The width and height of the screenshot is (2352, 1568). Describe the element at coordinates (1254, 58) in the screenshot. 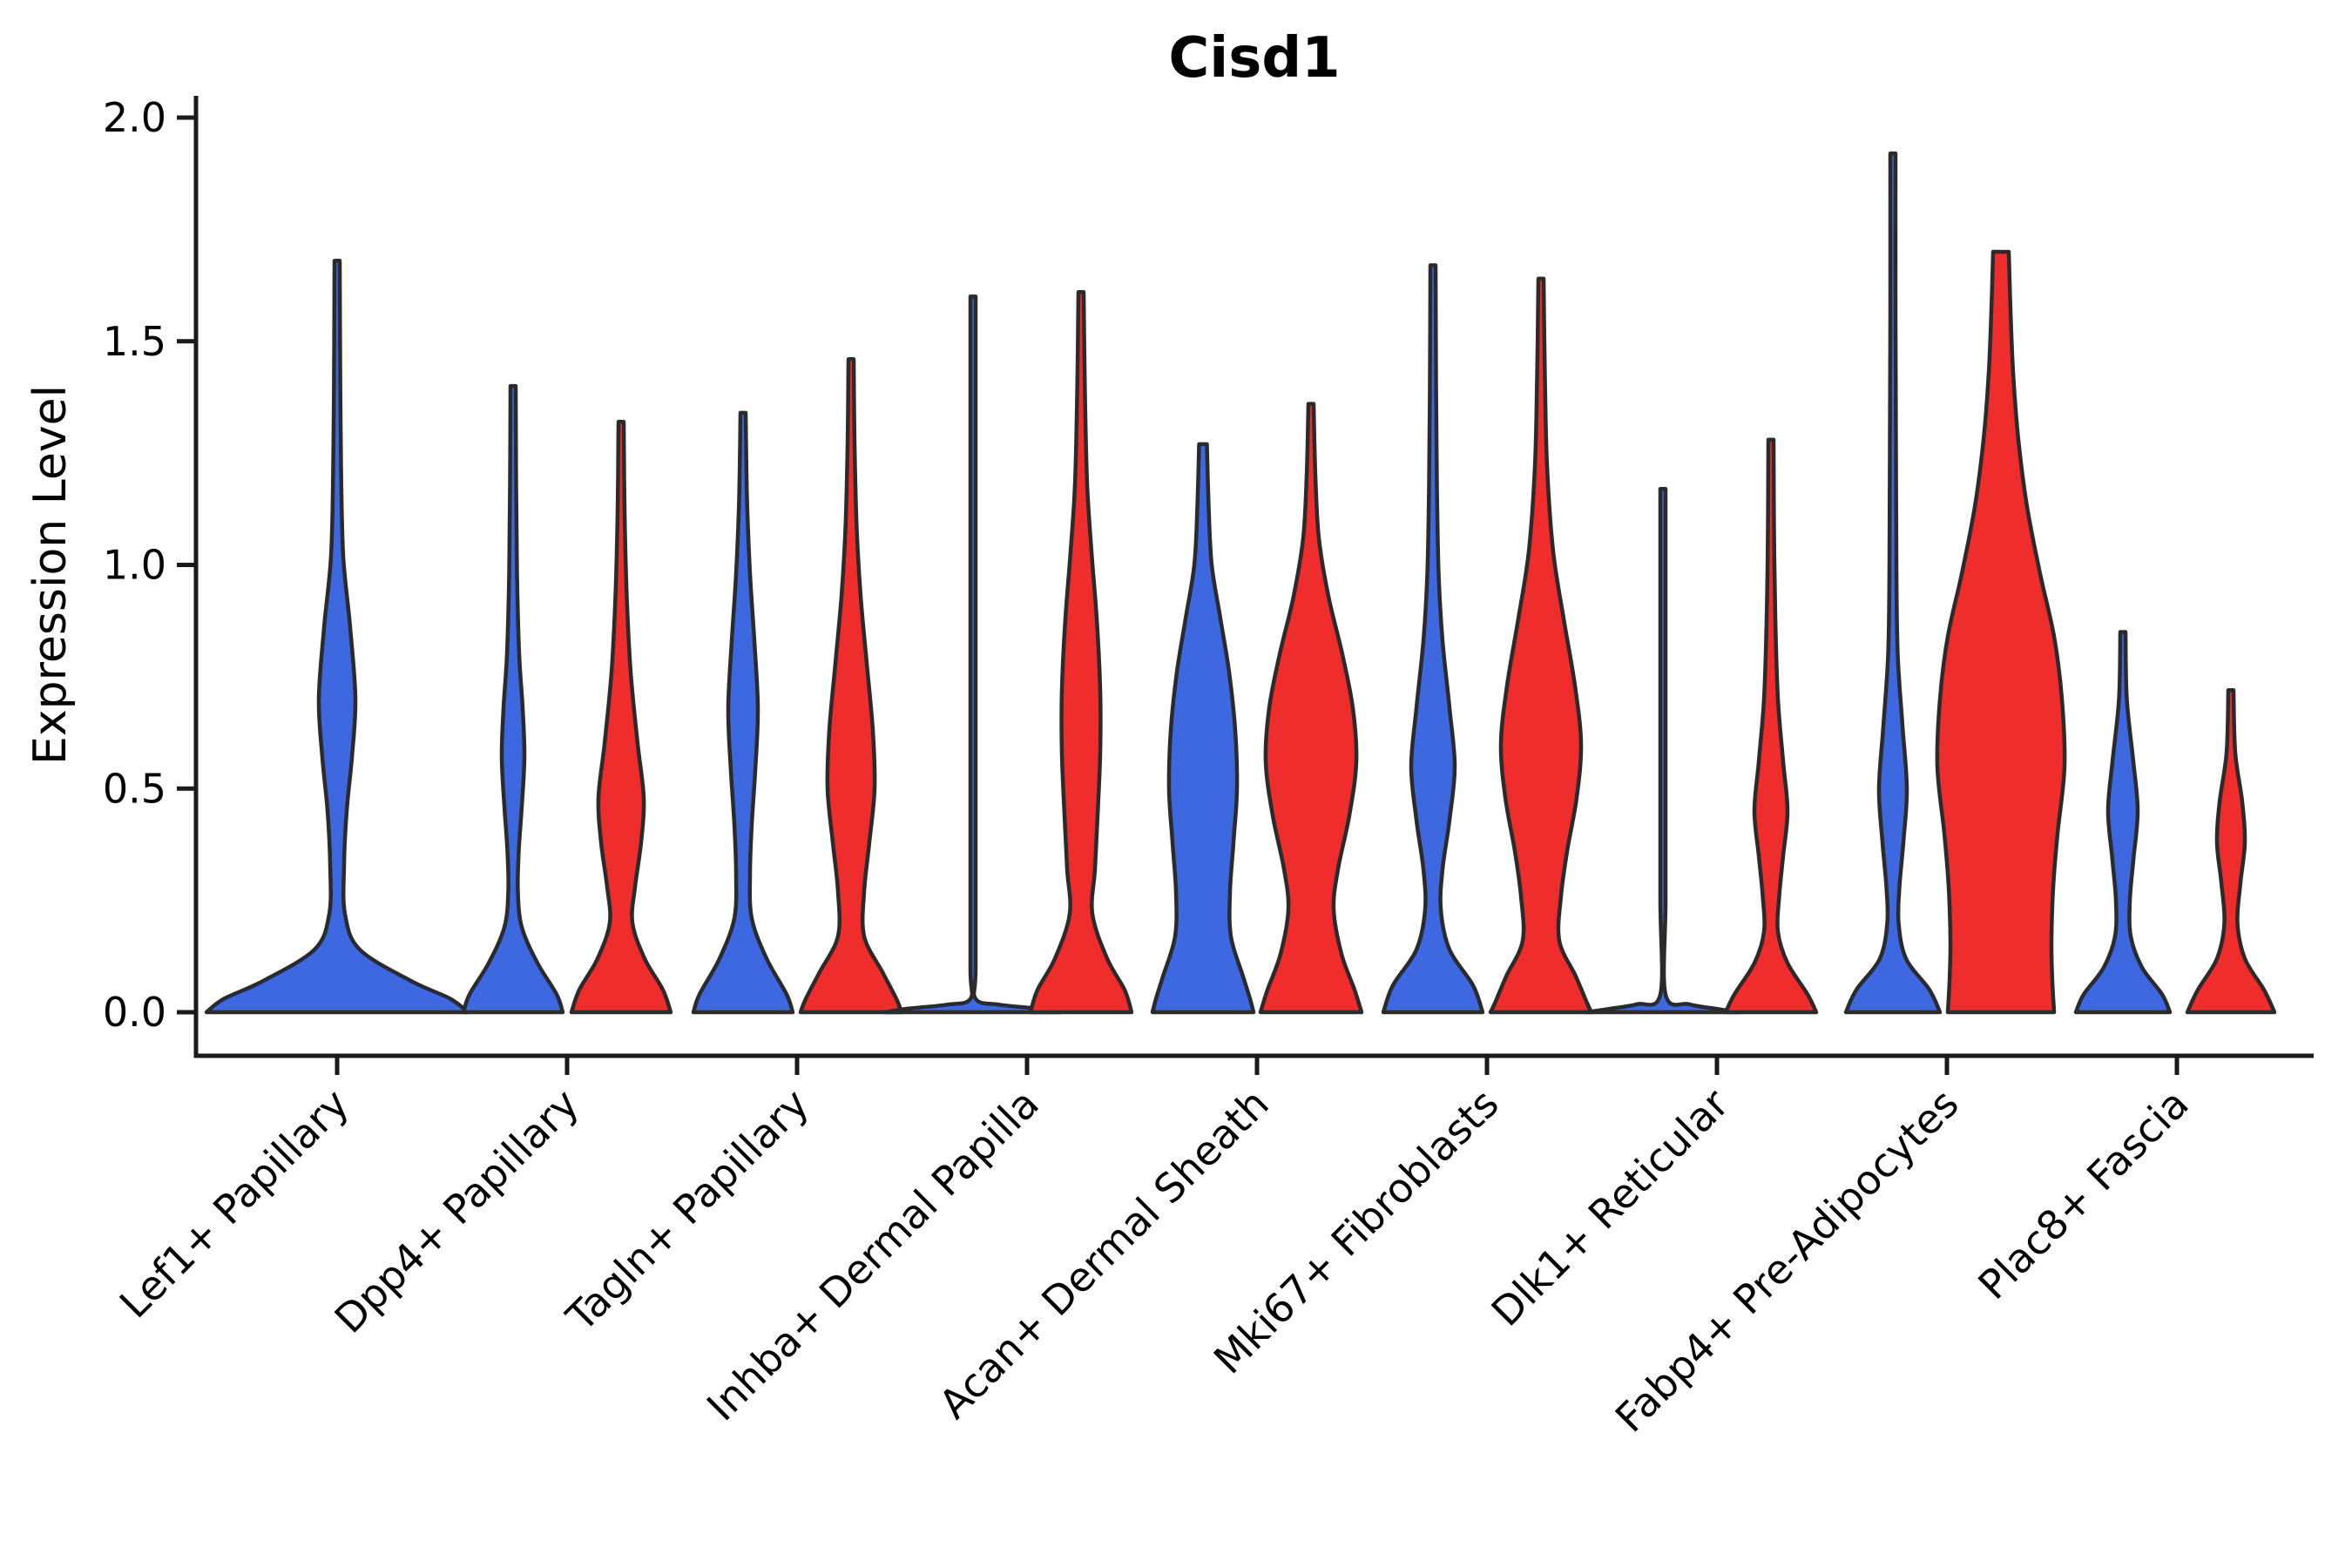

I see `plot-title: Cisd1` at that location.